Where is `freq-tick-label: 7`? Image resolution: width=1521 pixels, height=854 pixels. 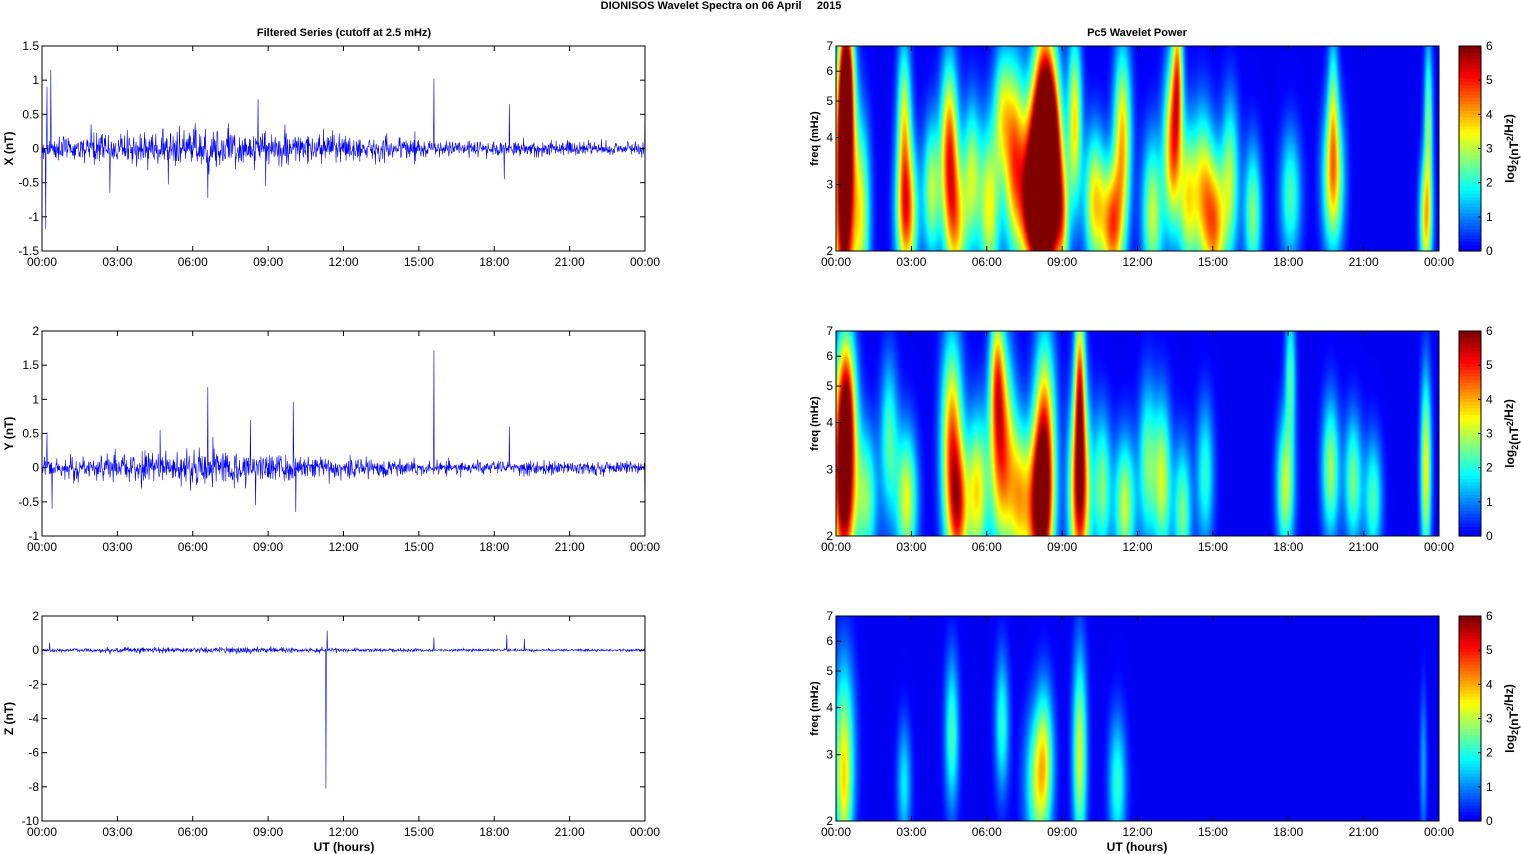
freq-tick-label: 7 is located at coordinates (829, 331).